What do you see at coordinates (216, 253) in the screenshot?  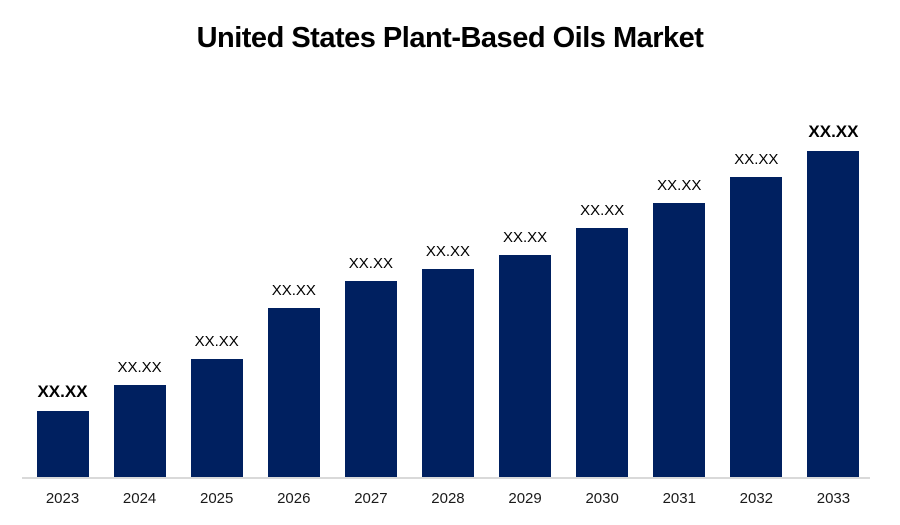 I see `bar-column-2025: XX.XX 2025` at bounding box center [216, 253].